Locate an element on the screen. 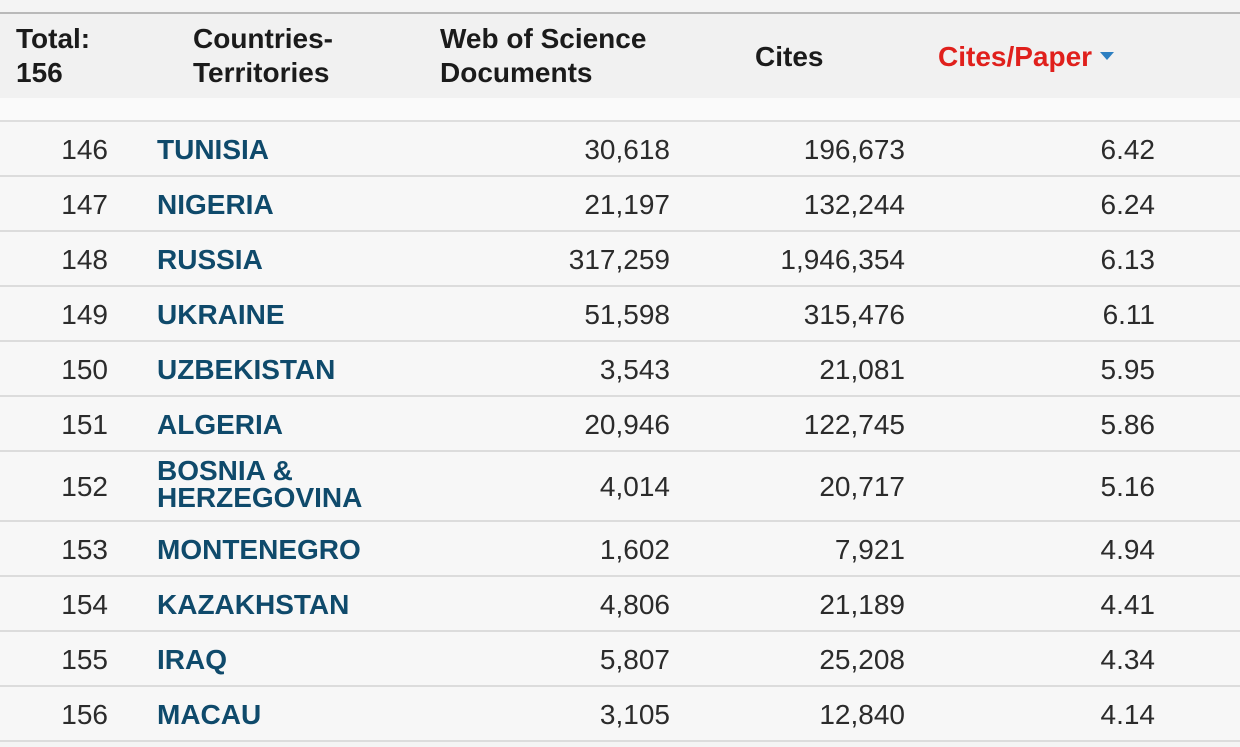 This screenshot has height=747, width=1240. documents-cell: 4,014 is located at coordinates (634, 486).